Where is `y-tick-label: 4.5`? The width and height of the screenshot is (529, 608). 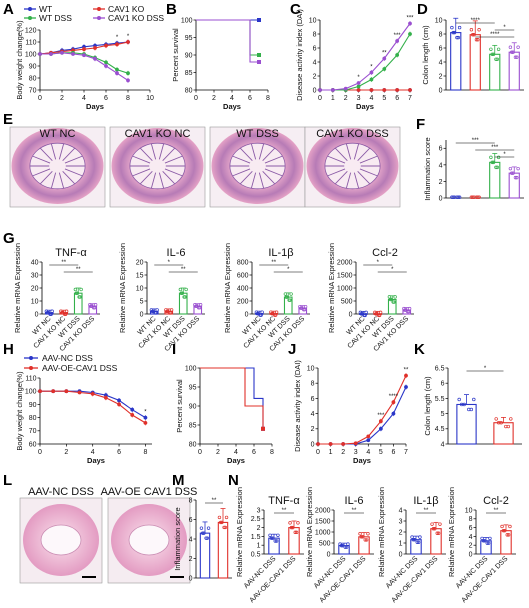
y-tick-label: 4.5 is located at coordinates (440, 429).